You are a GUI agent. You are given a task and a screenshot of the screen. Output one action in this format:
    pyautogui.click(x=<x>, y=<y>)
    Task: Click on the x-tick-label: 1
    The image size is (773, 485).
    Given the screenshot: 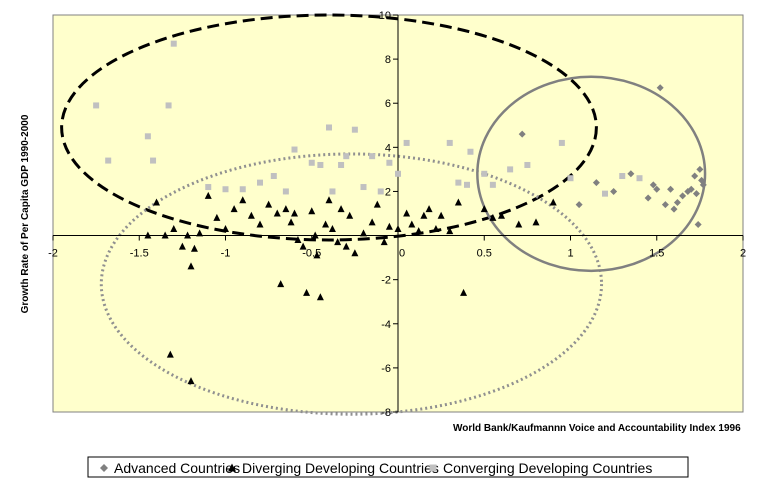 What is the action you would take?
    pyautogui.click(x=570, y=254)
    